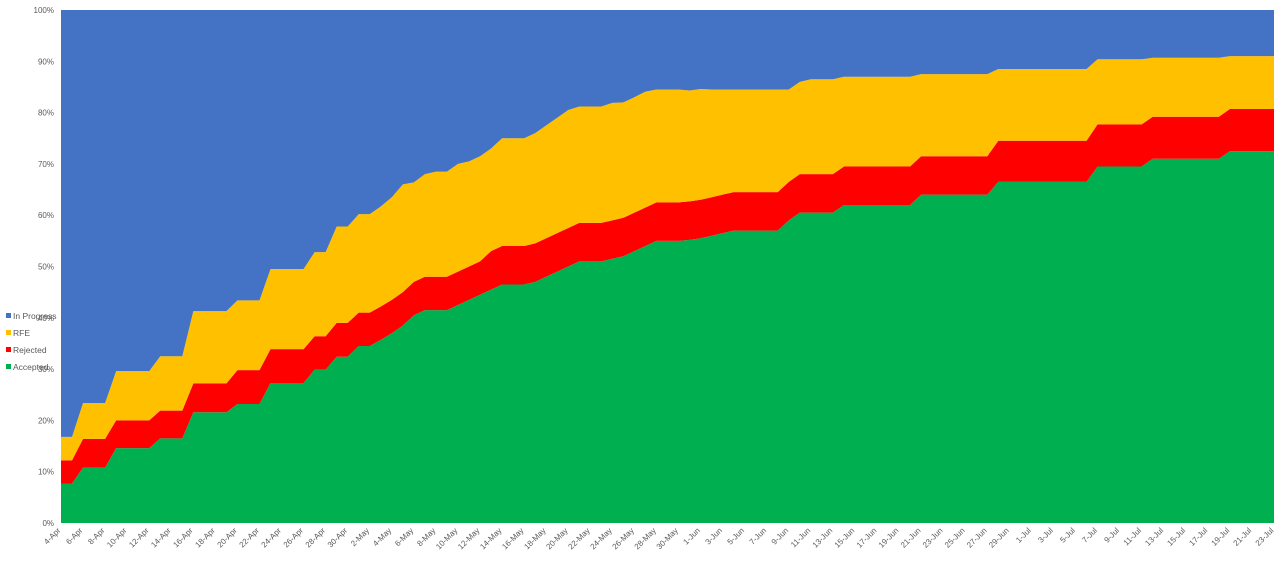  I want to click on legend-item-in-progress: In Progress, so click(31, 315).